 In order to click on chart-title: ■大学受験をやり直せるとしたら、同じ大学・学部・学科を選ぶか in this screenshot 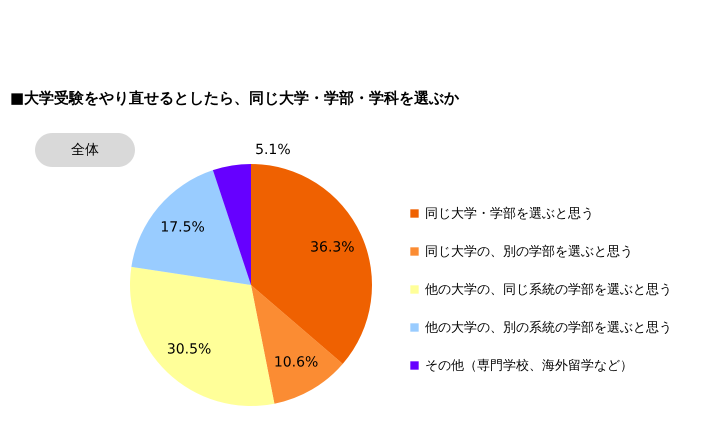, I will do `click(235, 98)`.